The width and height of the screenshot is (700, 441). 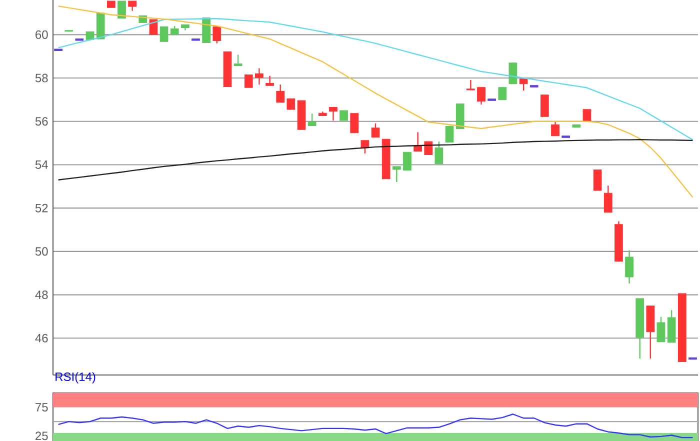 What do you see at coordinates (42, 436) in the screenshot?
I see `y-tick-label: 25` at bounding box center [42, 436].